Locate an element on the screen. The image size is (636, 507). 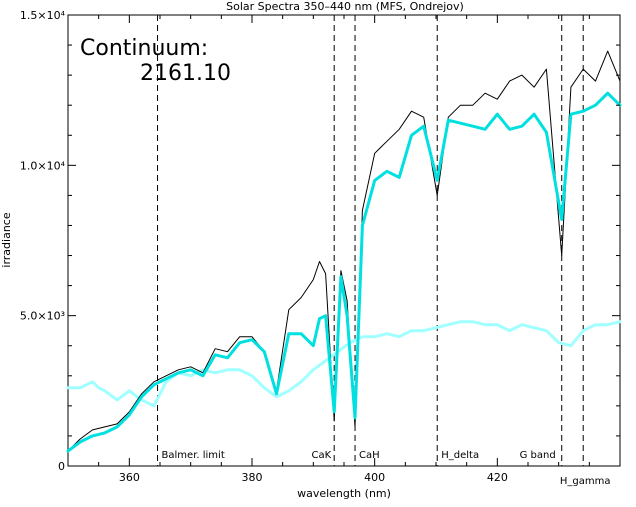
marker-labels: Balmer. limit CaK CaH H_delta G band H_gamma is located at coordinates (386, 468).